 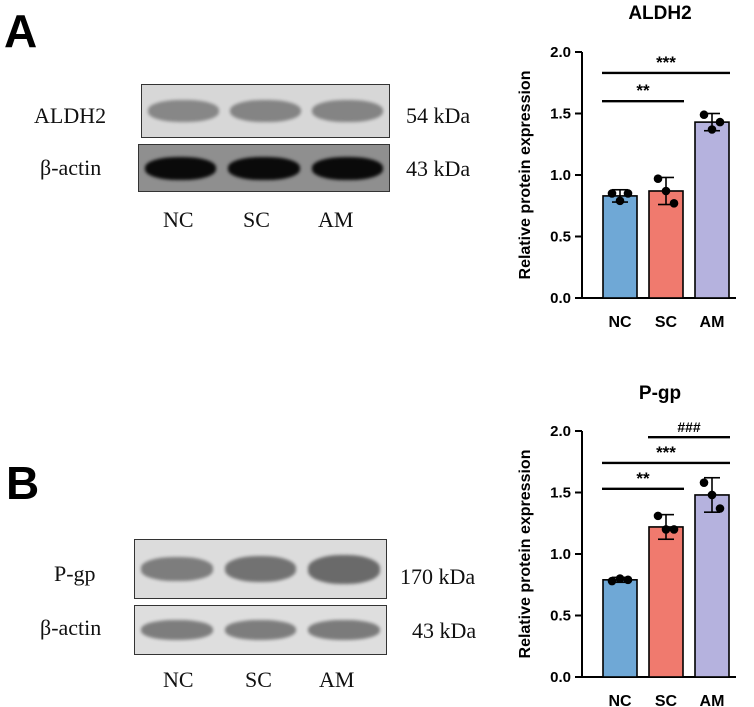 What do you see at coordinates (256, 219) in the screenshot?
I see `lane-label-sc-a: SC` at bounding box center [256, 219].